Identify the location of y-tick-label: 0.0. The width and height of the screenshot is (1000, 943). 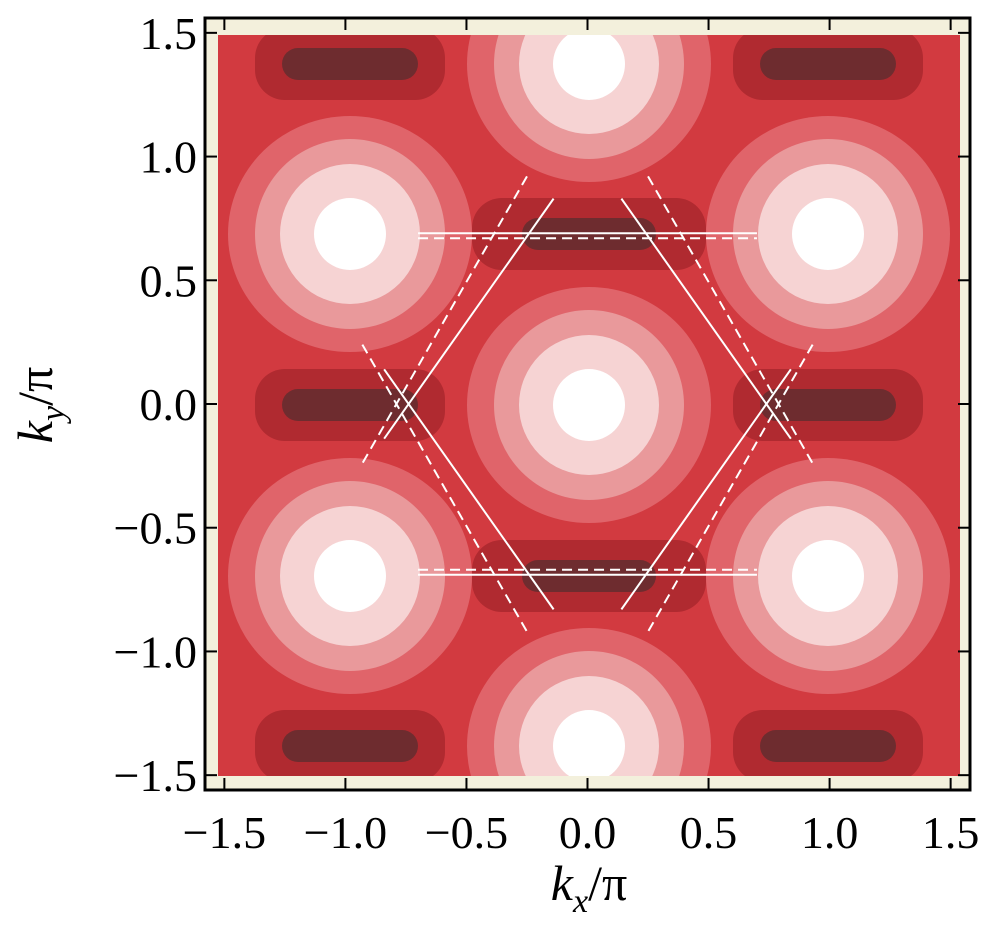
(169, 404).